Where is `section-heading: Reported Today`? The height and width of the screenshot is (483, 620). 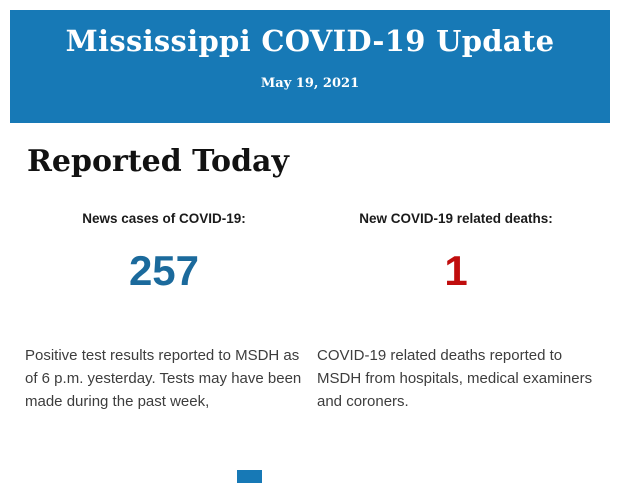
section-heading: Reported Today is located at coordinates (158, 161).